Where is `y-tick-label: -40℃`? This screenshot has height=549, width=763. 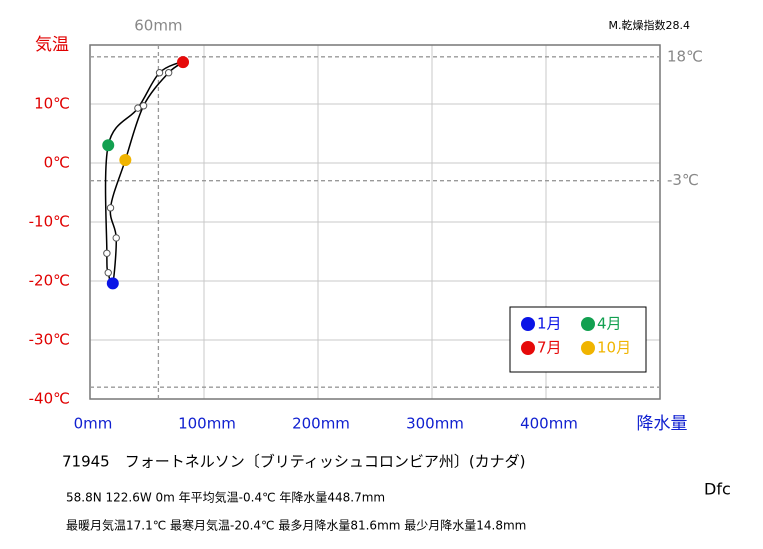 y-tick-label: -40℃ is located at coordinates (49, 399).